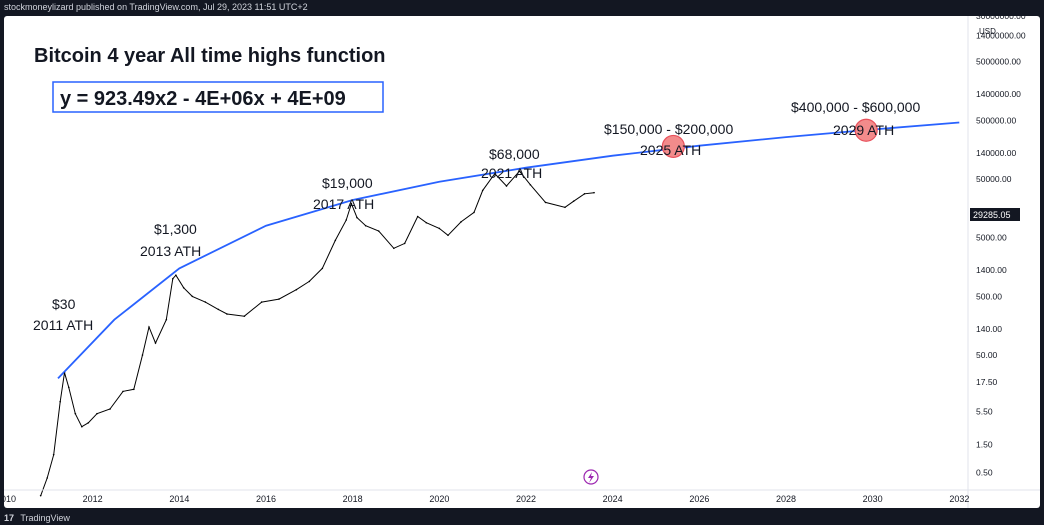 The height and width of the screenshot is (525, 1044). Describe the element at coordinates (992, 215) in the screenshot. I see `last-price-label: 29285.05` at that location.